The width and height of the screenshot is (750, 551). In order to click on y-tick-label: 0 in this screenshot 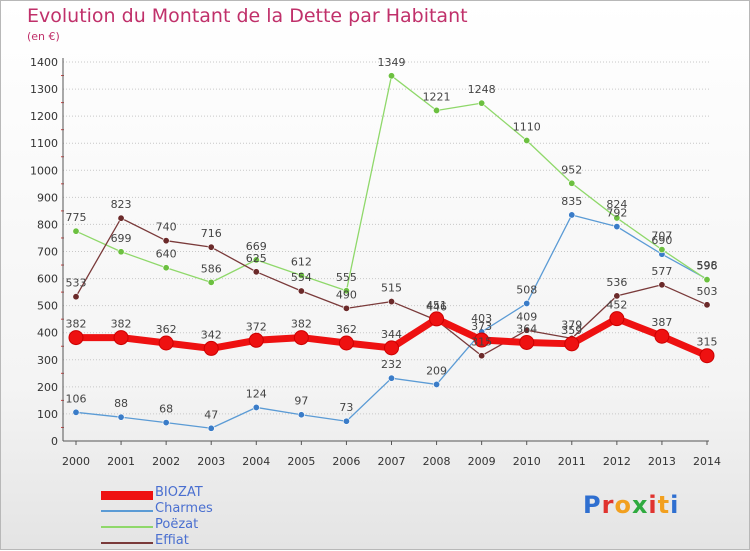, I will do `click(54, 441)`.